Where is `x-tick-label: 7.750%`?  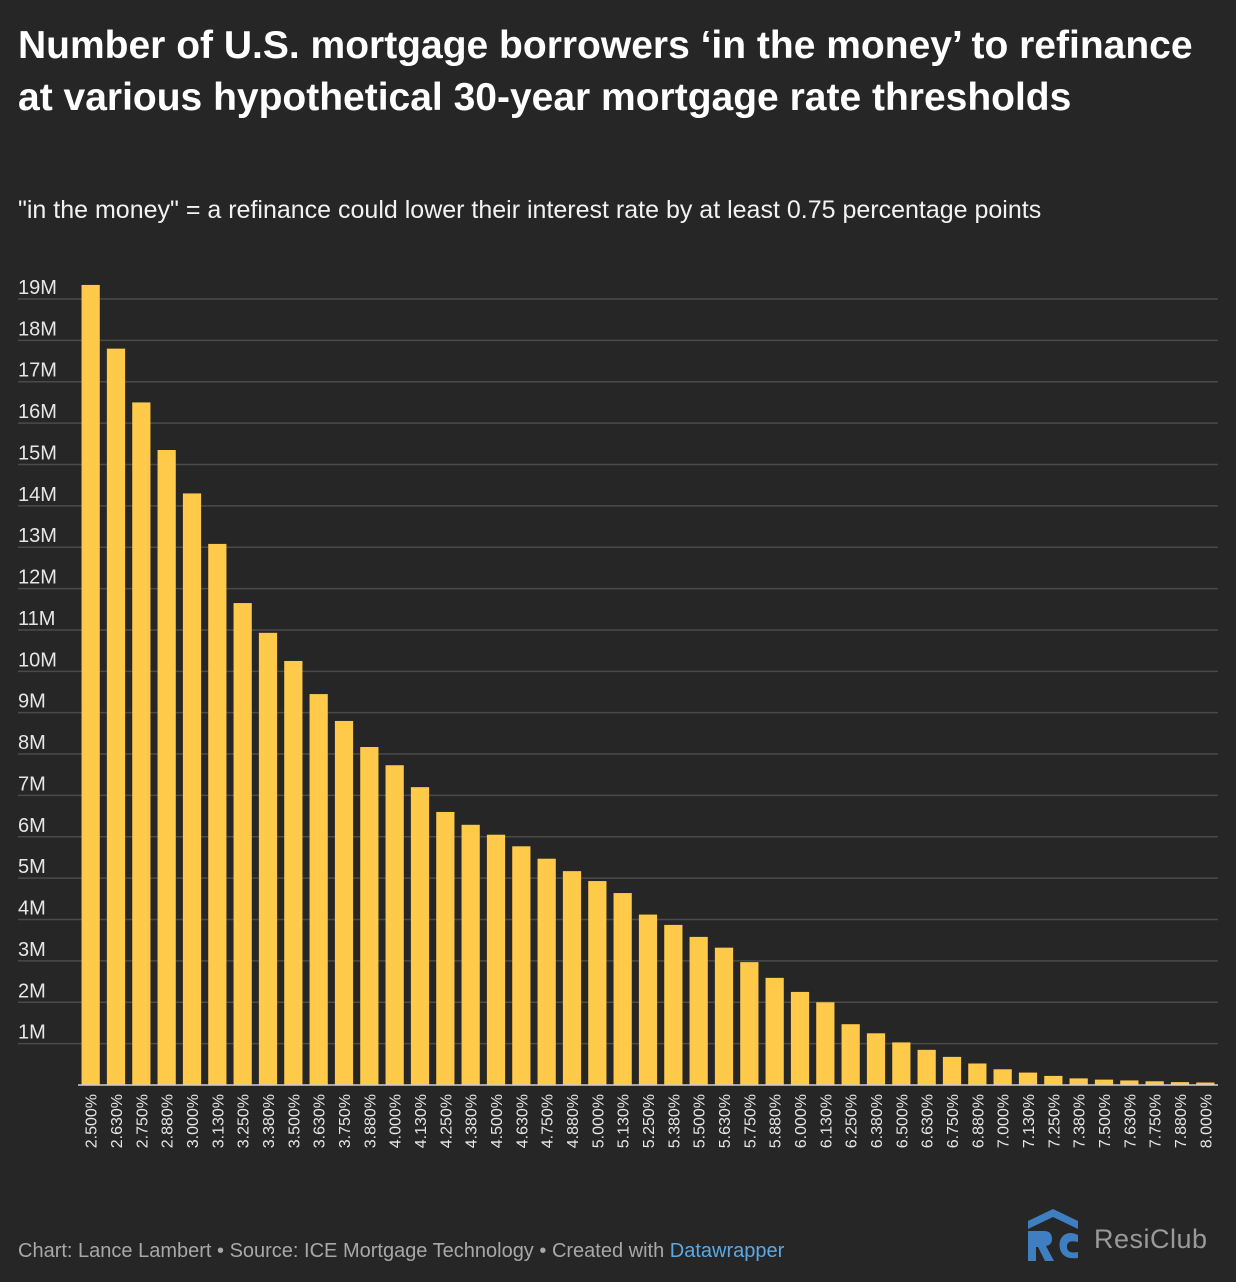 x-tick-label: 7.750% is located at coordinates (1156, 1121).